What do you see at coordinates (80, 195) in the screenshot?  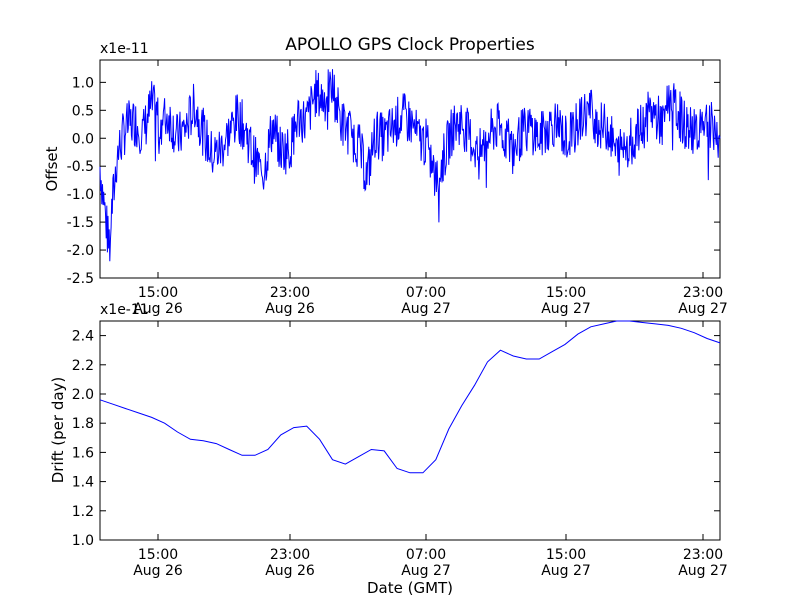 I see `offset-y-tick-label: -1.0` at bounding box center [80, 195].